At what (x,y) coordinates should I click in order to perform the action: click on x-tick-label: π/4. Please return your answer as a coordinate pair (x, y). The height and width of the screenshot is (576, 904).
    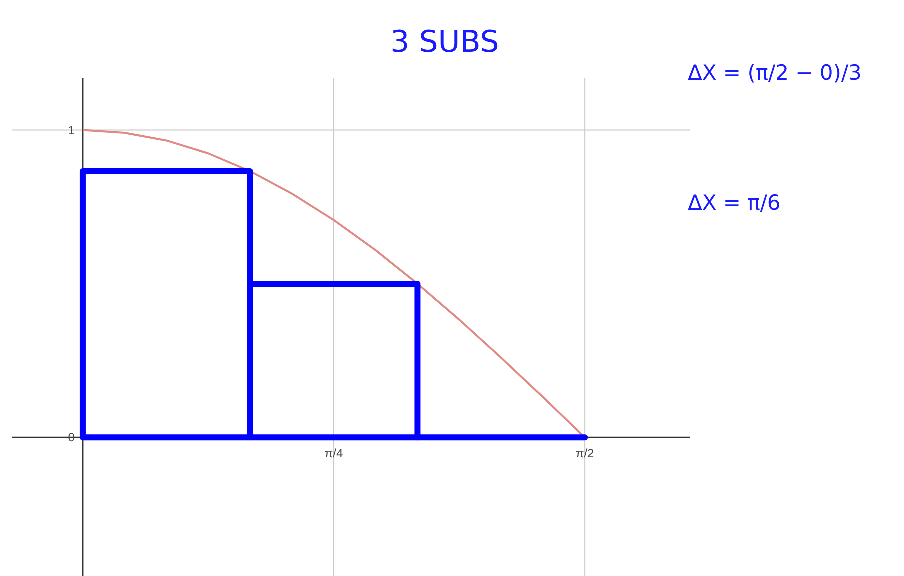
    Looking at the image, I should click on (334, 453).